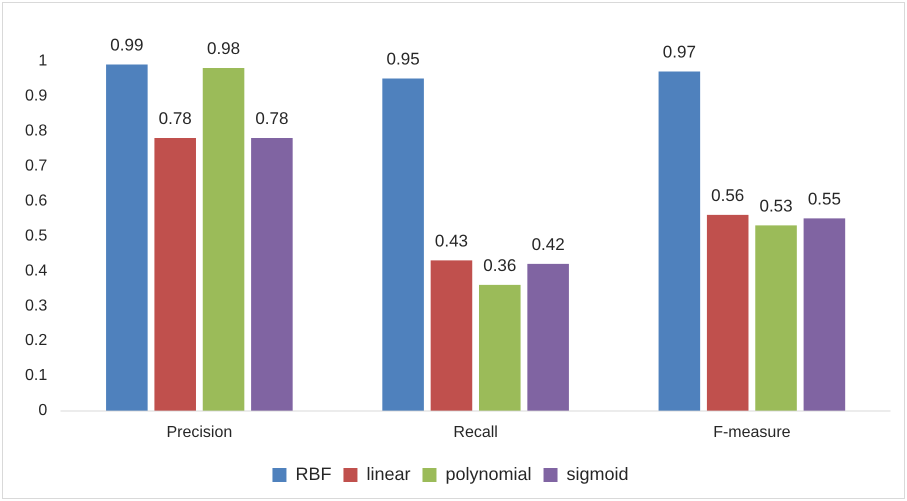 Image resolution: width=907 pixels, height=501 pixels. What do you see at coordinates (43, 411) in the screenshot?
I see `y-tick-label: 0` at bounding box center [43, 411].